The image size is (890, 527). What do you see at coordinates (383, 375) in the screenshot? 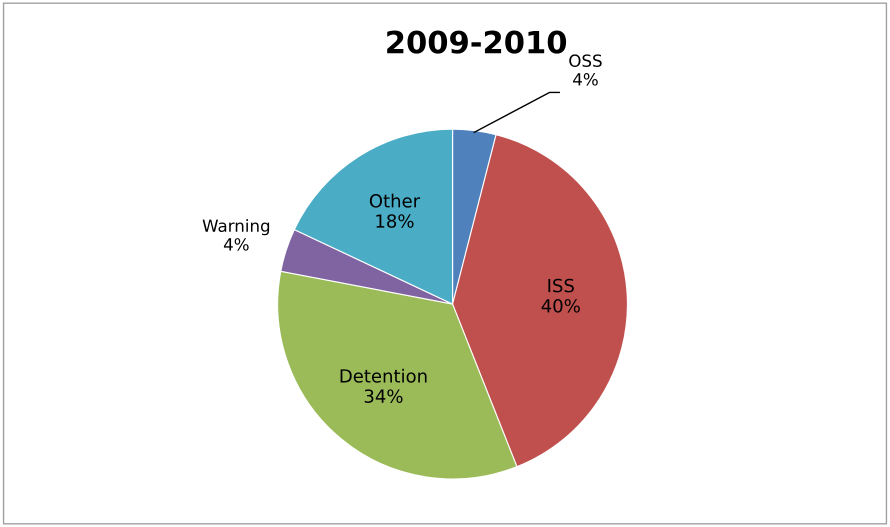
I see `slice-label: Detention` at bounding box center [383, 375].